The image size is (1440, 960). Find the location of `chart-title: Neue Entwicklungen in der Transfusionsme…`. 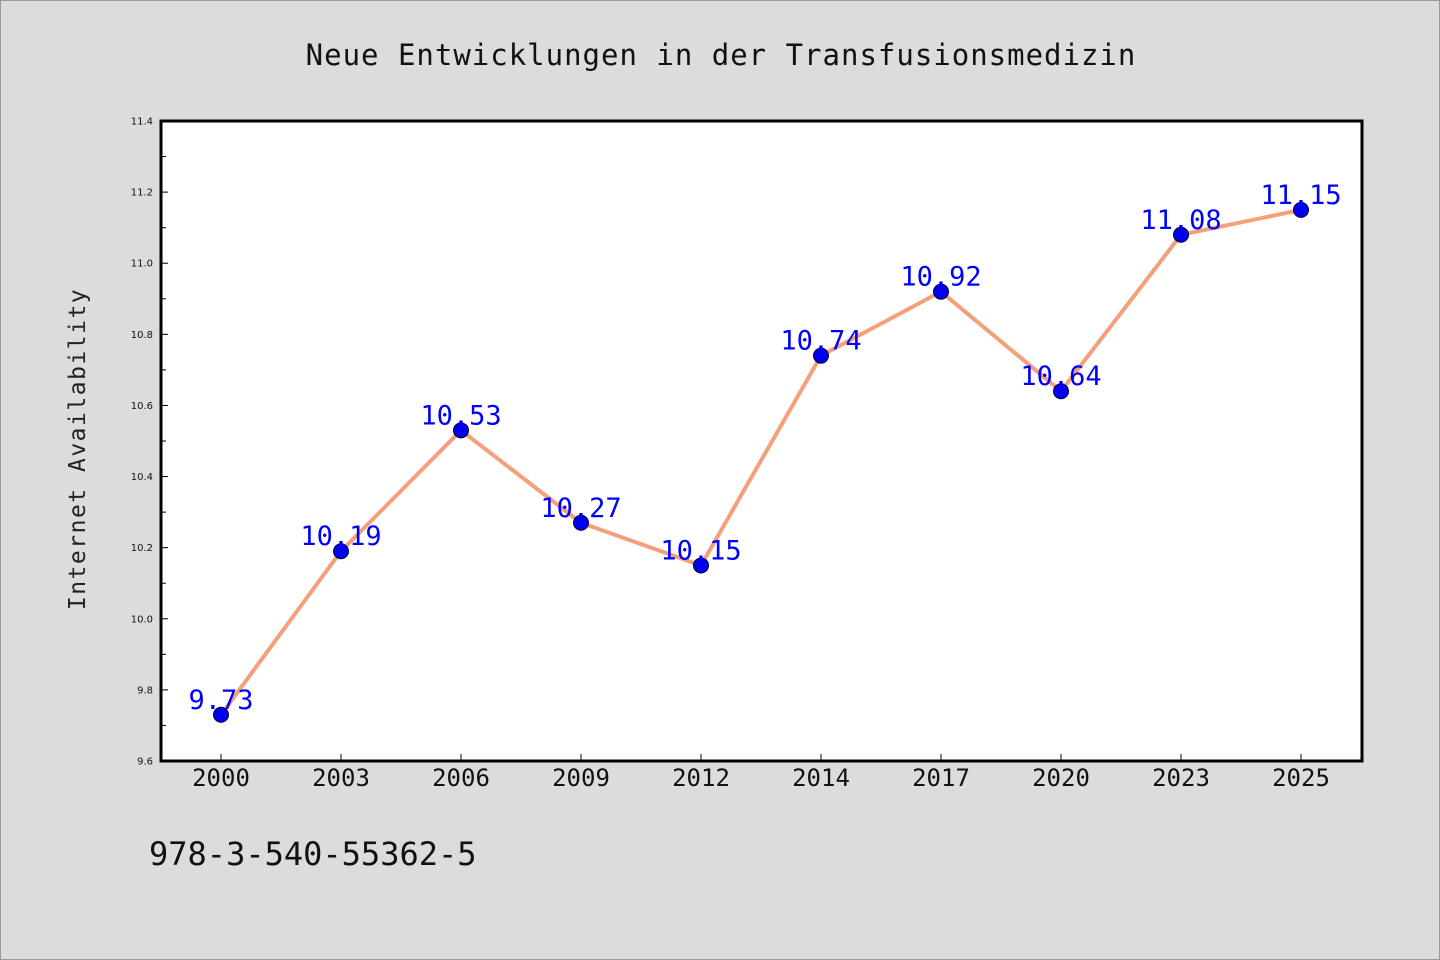

chart-title: Neue Entwicklungen in der Transfusionsme… is located at coordinates (721, 55).